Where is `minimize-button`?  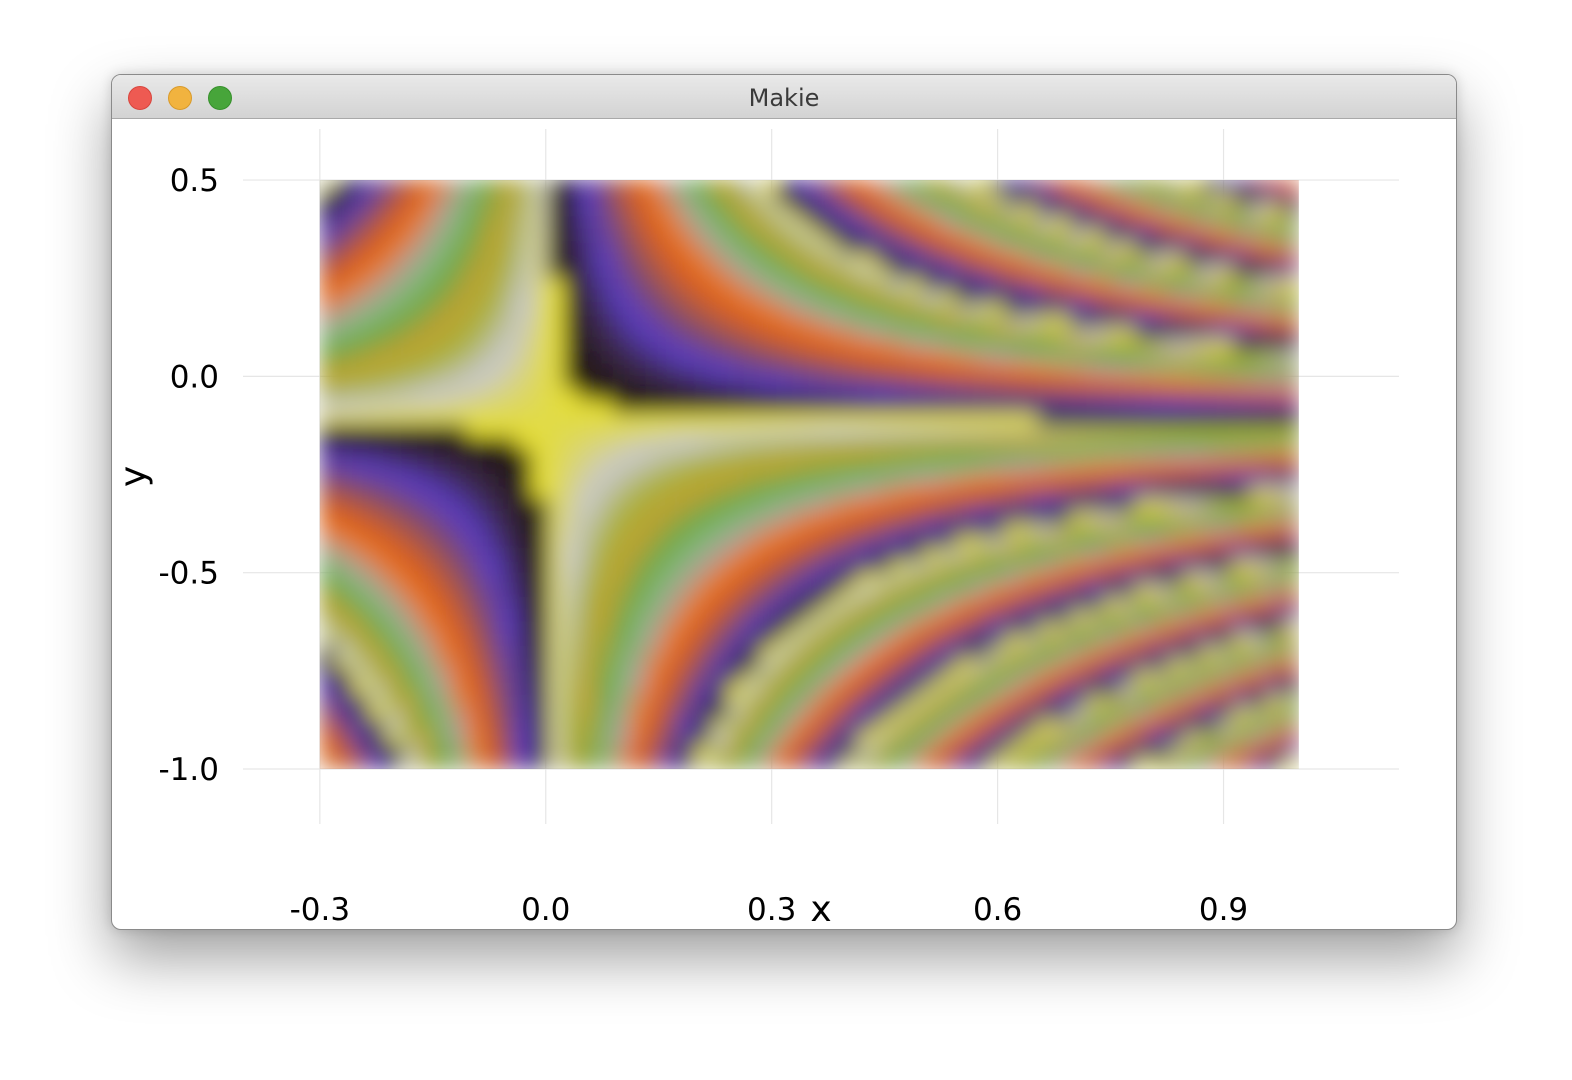 minimize-button is located at coordinates (180, 98).